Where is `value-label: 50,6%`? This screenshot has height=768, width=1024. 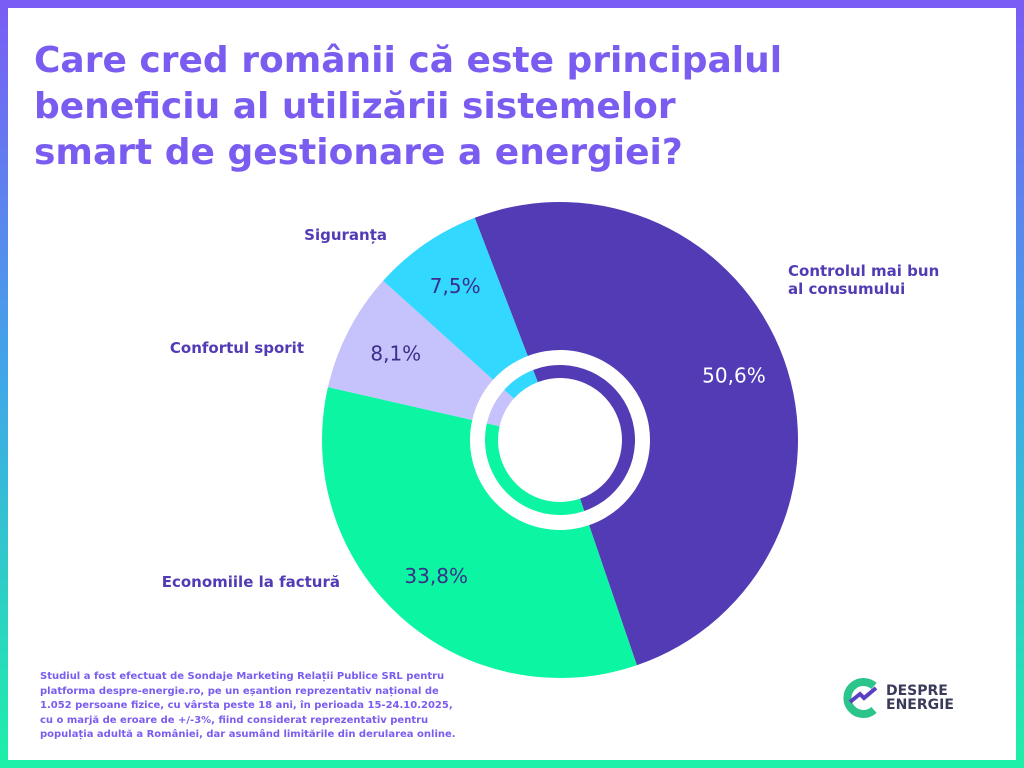
value-label: 50,6% is located at coordinates (734, 375).